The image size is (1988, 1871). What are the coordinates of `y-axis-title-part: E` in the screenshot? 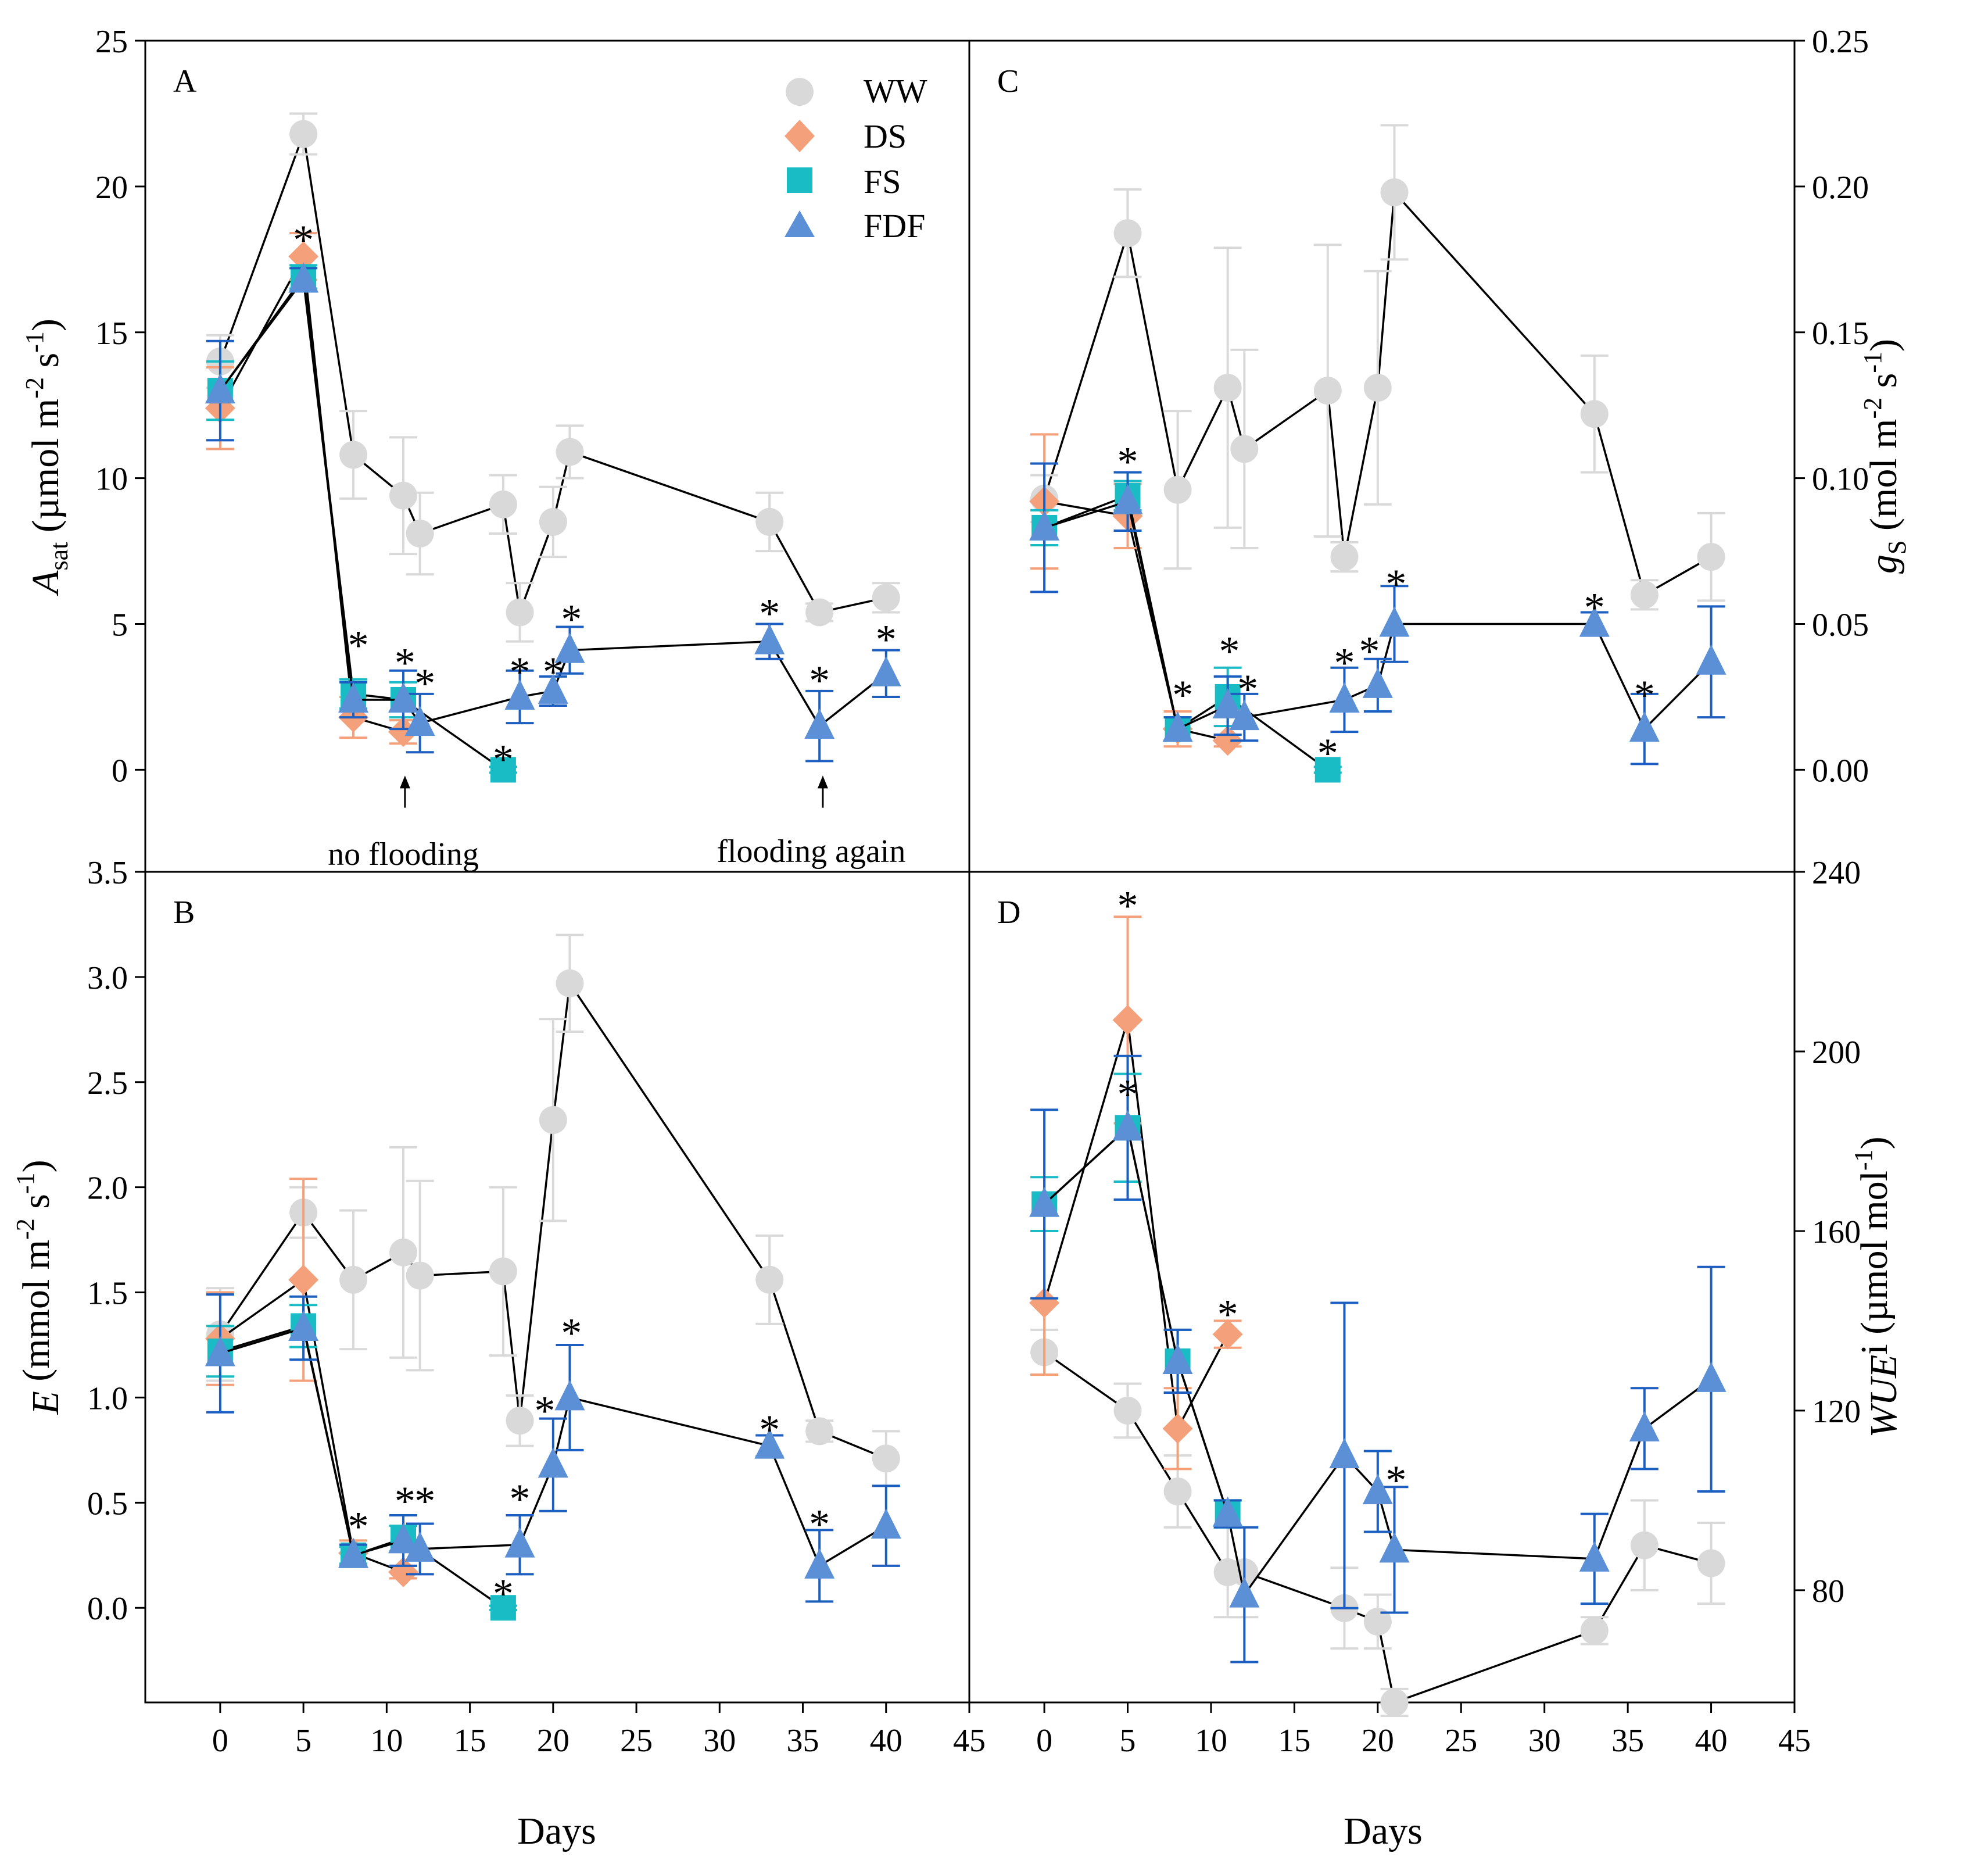 It's located at (45, 1403).